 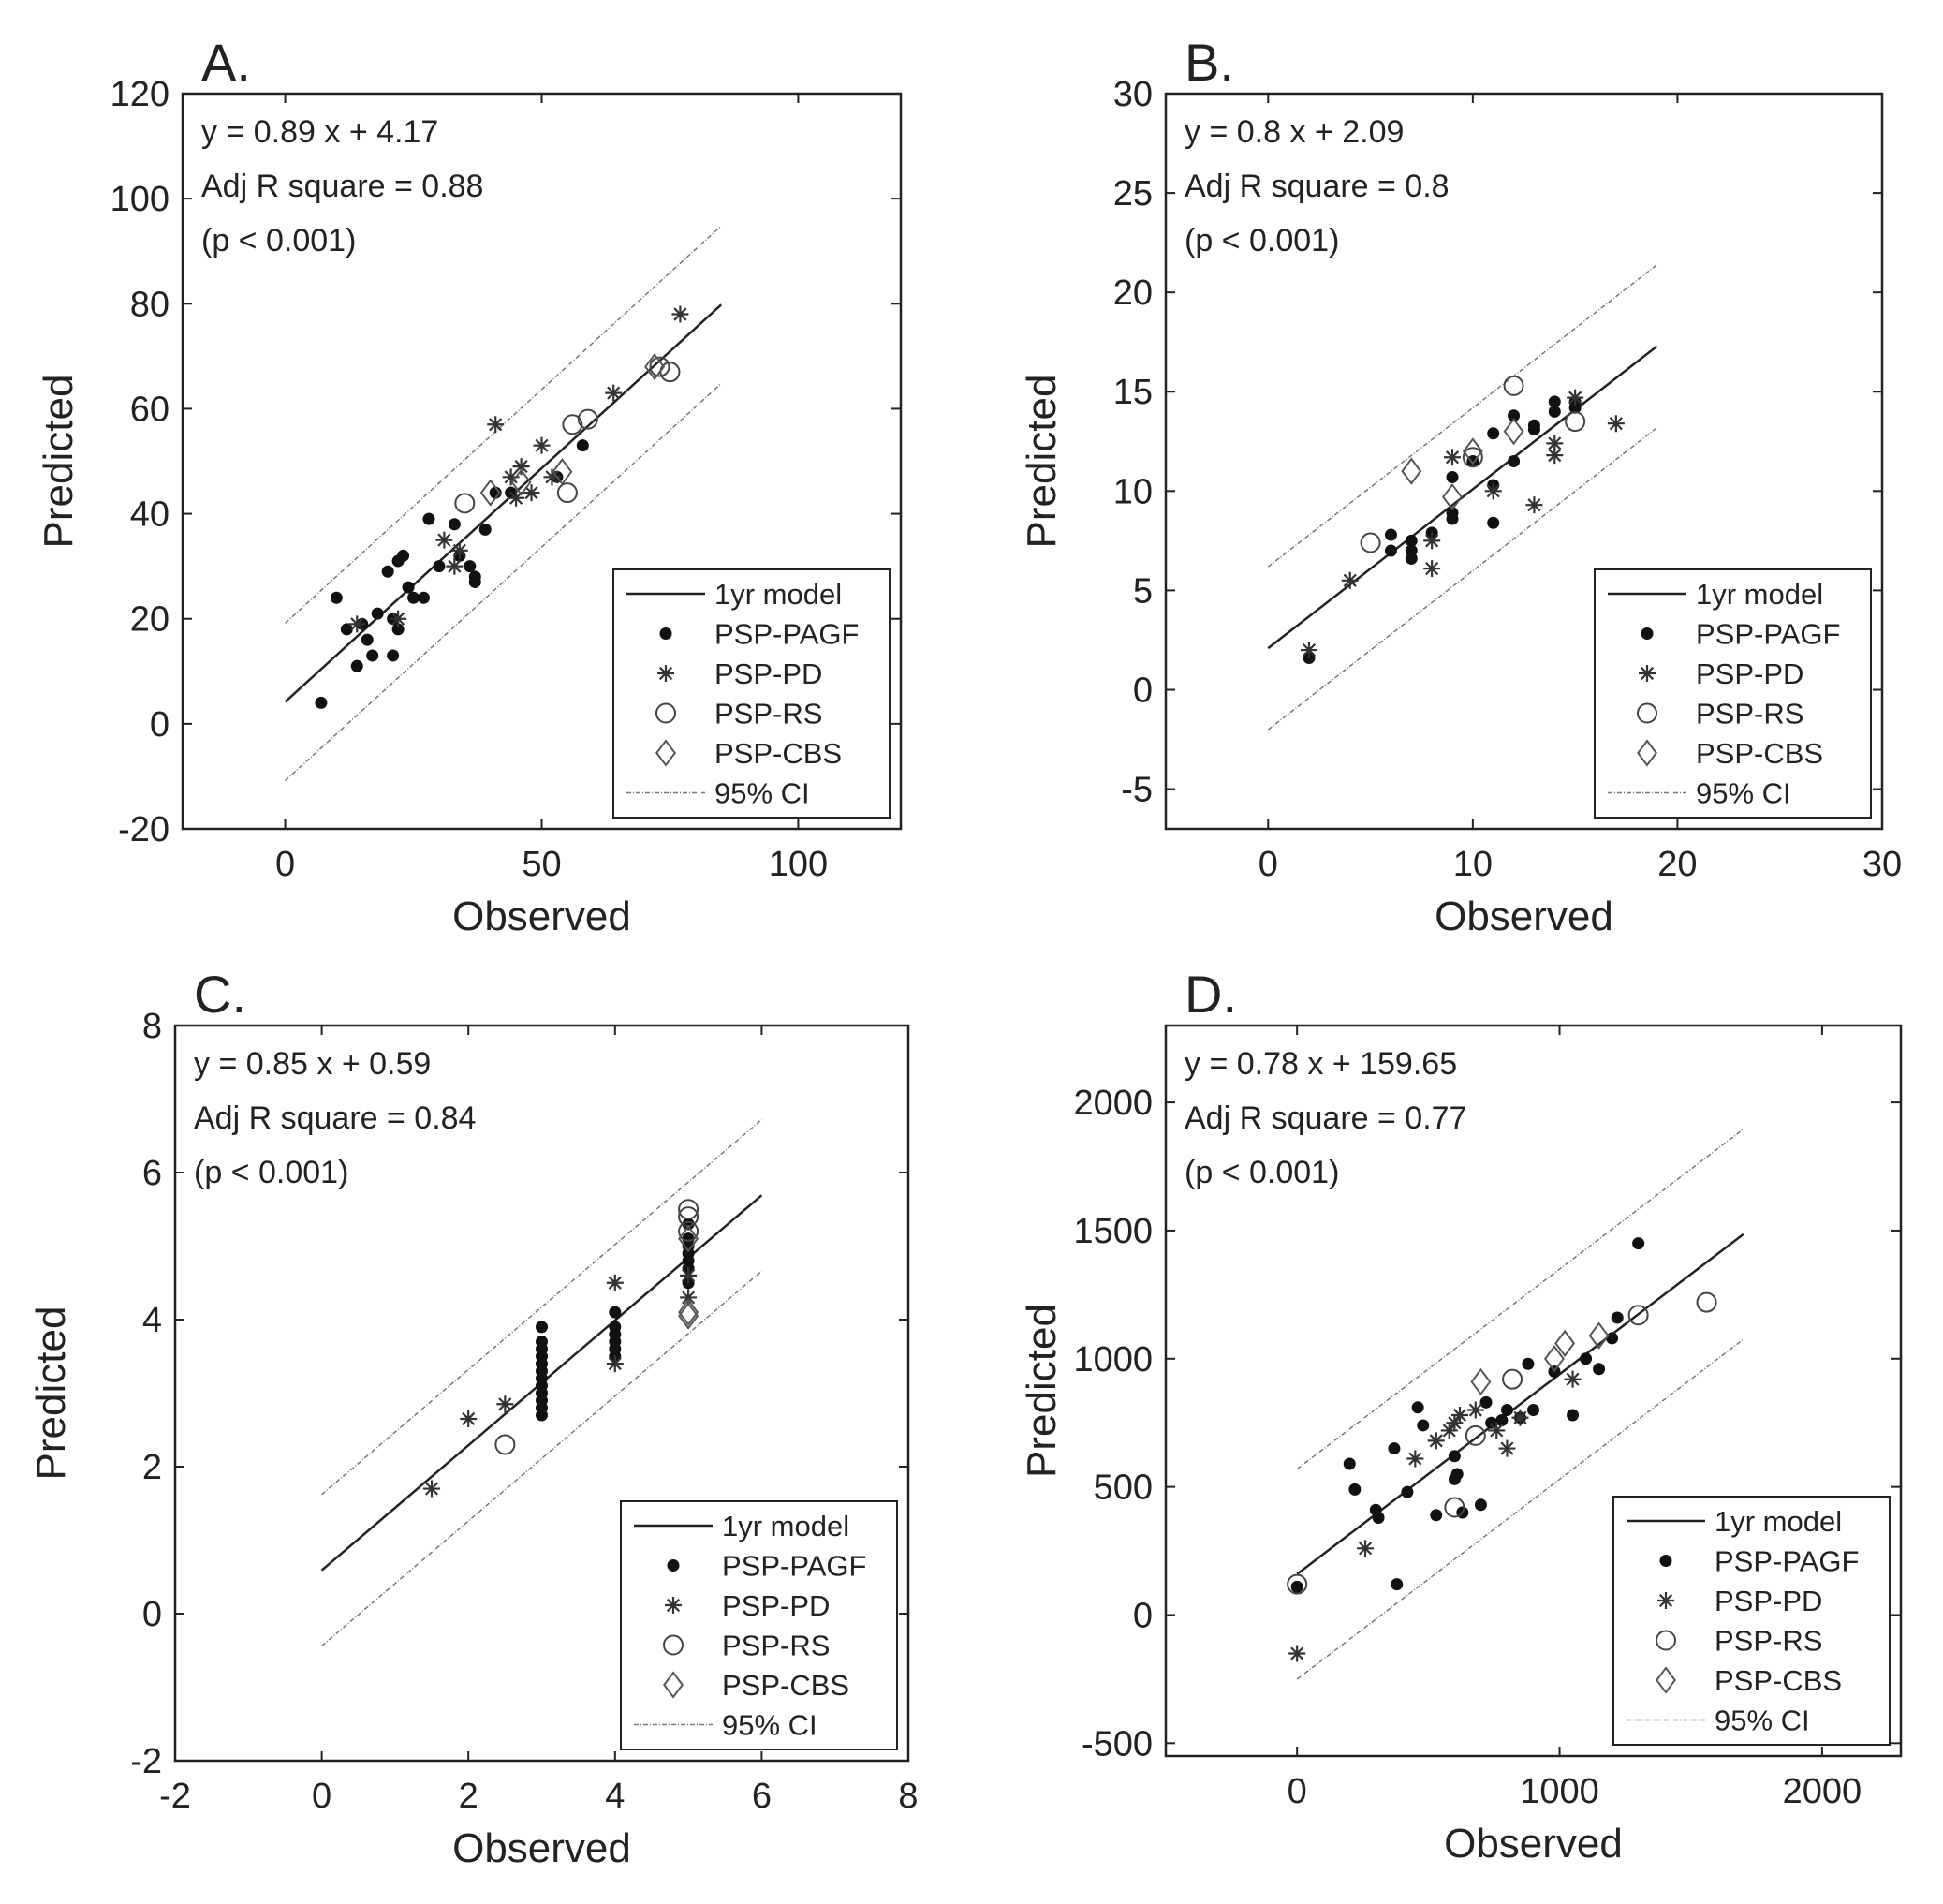 What do you see at coordinates (335, 1118) in the screenshot?
I see `annotation-2: Adj R square = 0.84` at bounding box center [335, 1118].